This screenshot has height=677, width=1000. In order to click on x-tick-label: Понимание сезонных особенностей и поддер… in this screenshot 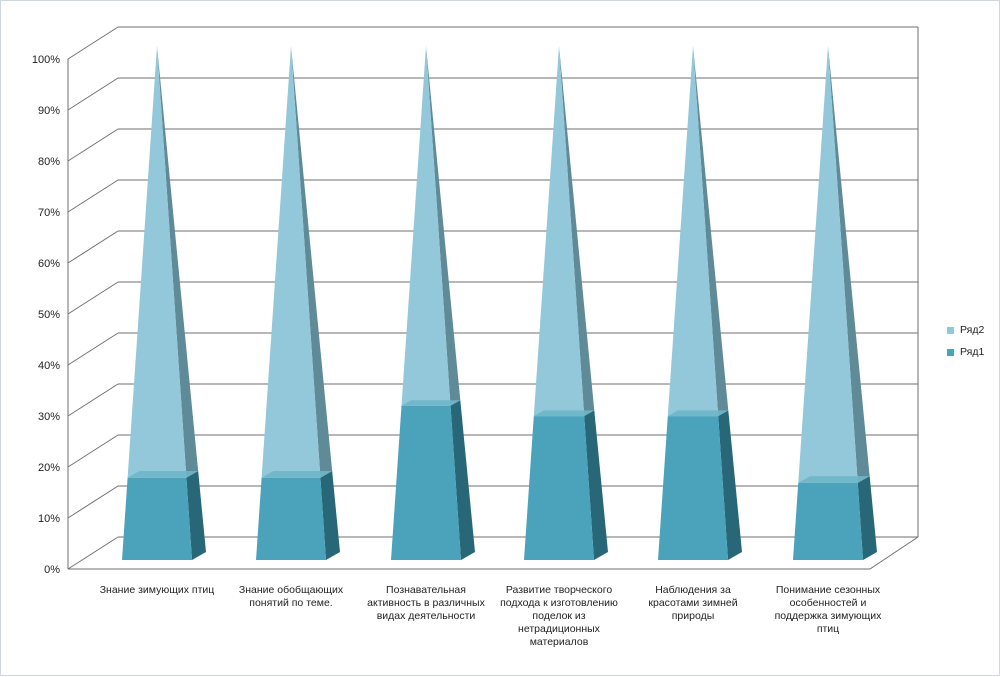, I will do `click(828, 609)`.